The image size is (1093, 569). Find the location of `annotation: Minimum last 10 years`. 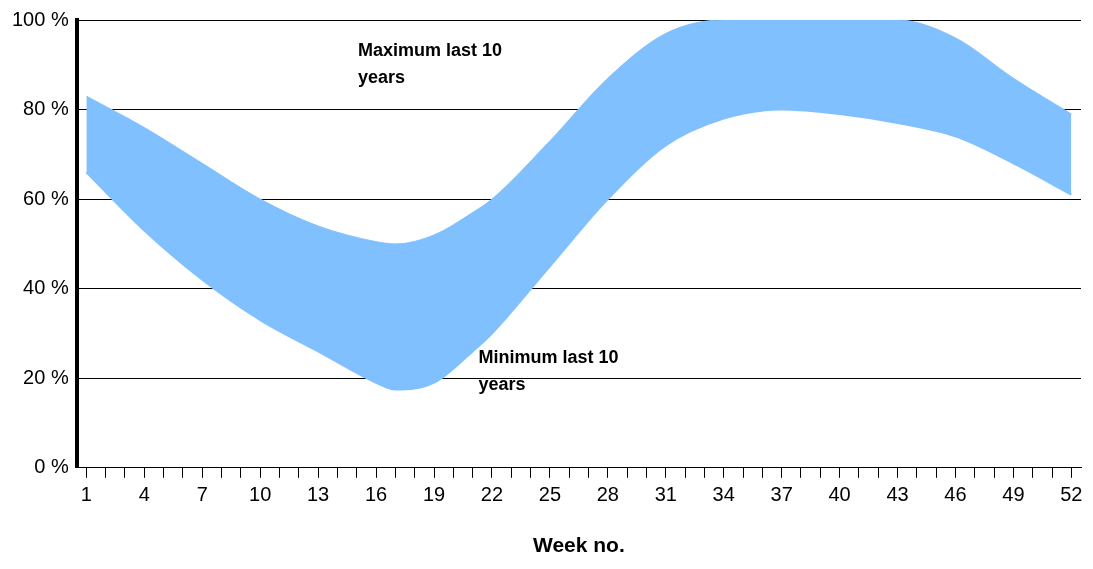

annotation: Minimum last 10 years is located at coordinates (548, 371).